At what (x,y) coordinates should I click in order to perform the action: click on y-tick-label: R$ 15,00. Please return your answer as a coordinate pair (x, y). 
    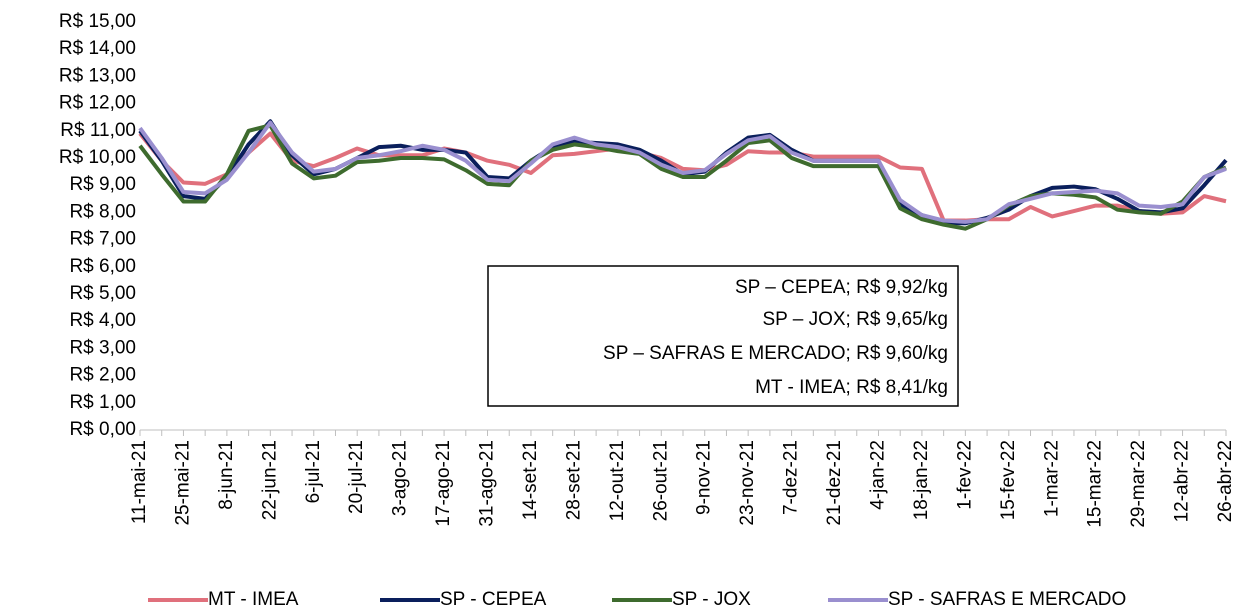
    Looking at the image, I should click on (97, 21).